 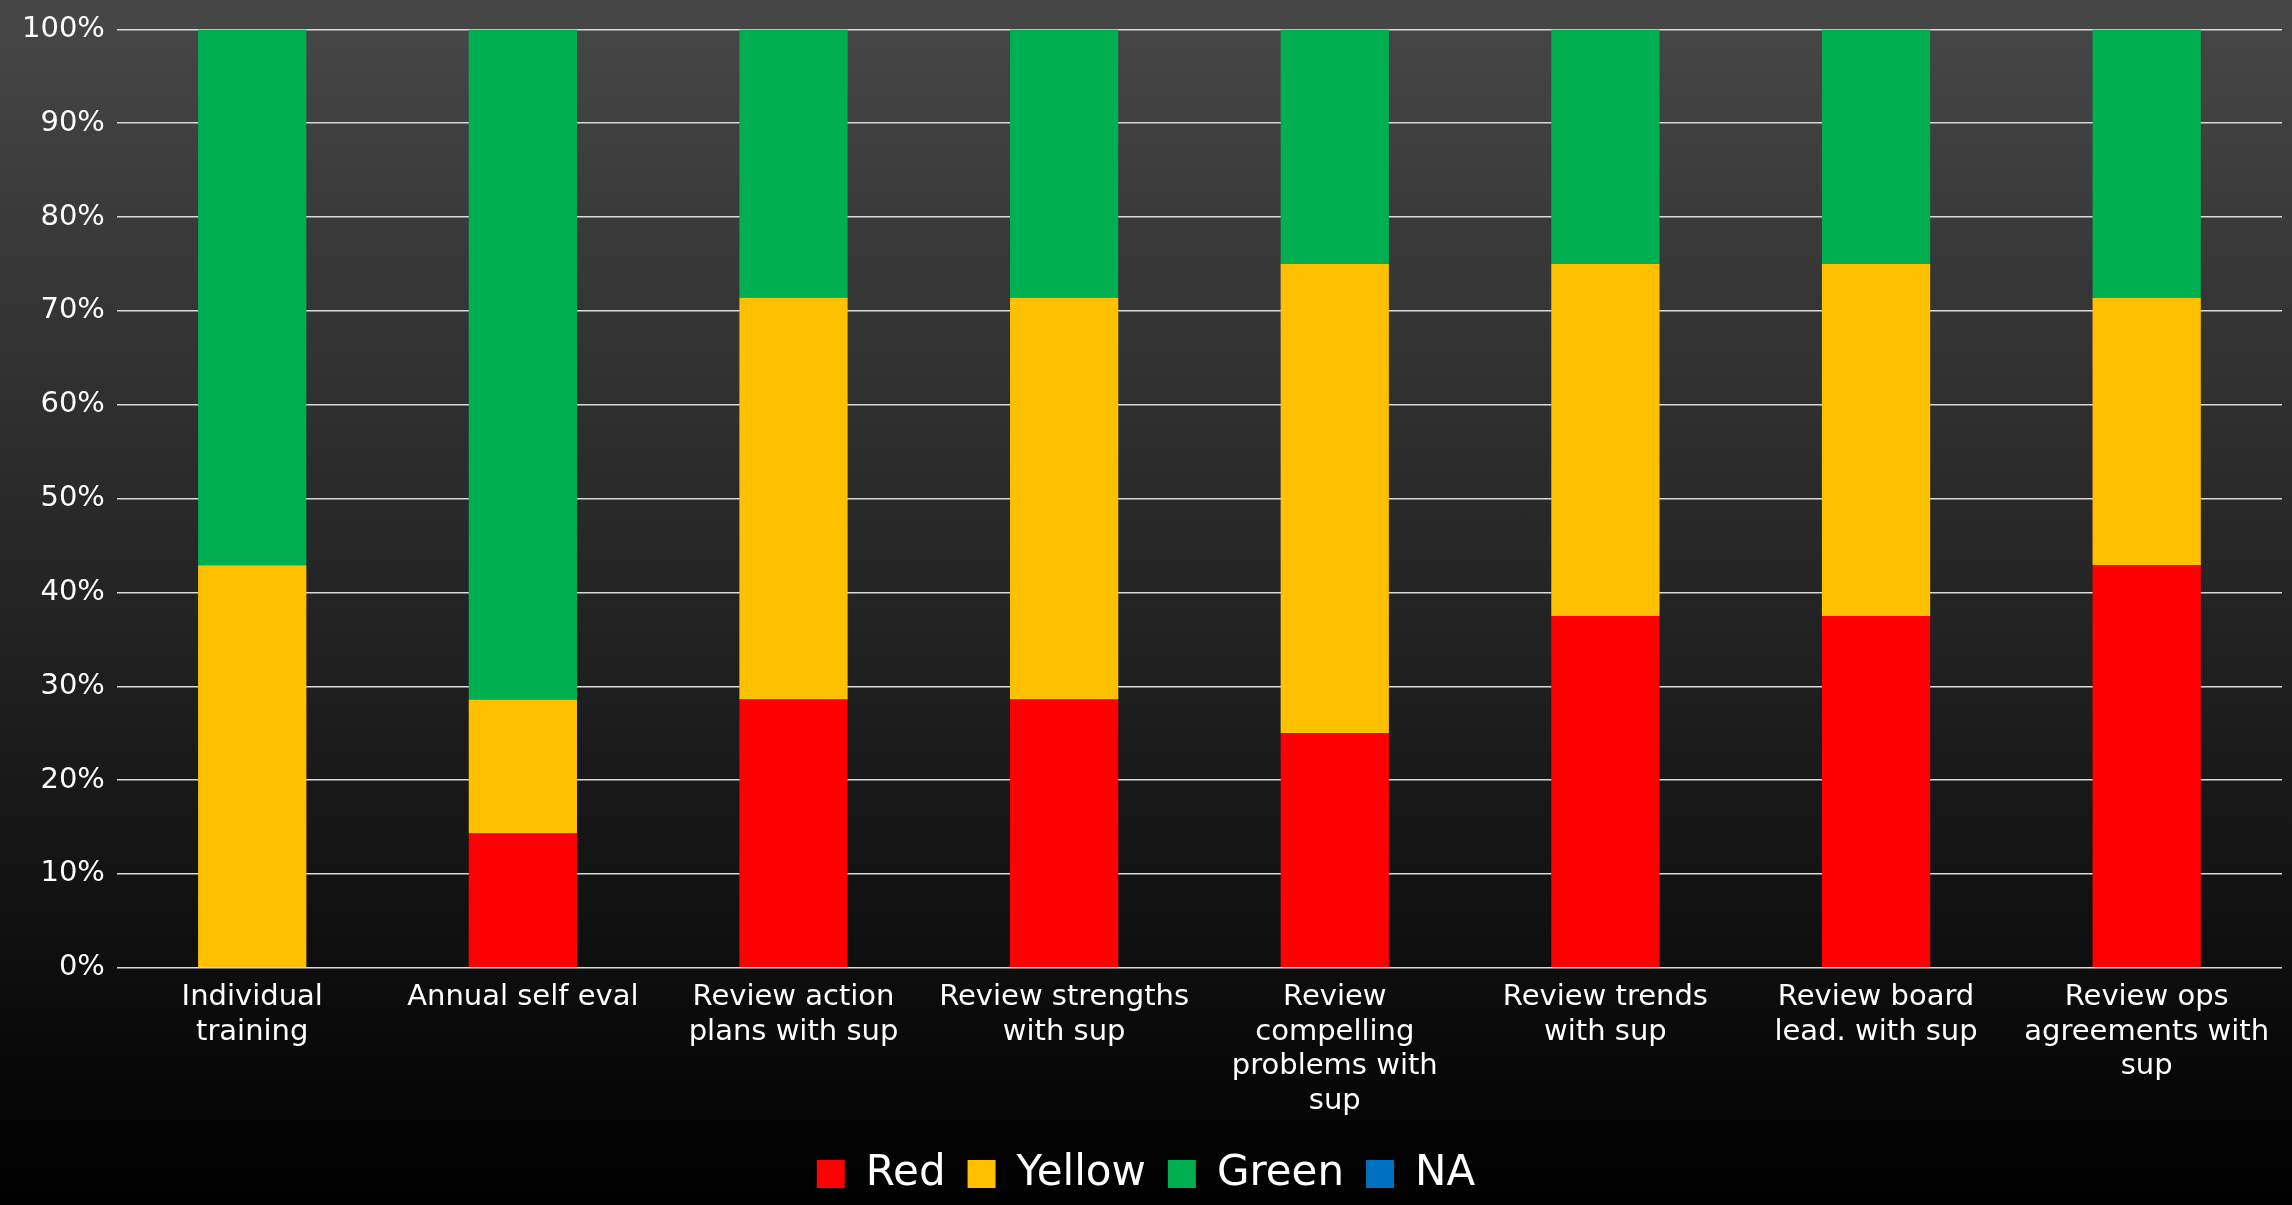 What do you see at coordinates (523, 994) in the screenshot?
I see `x-tick-label: Annual self eval` at bounding box center [523, 994].